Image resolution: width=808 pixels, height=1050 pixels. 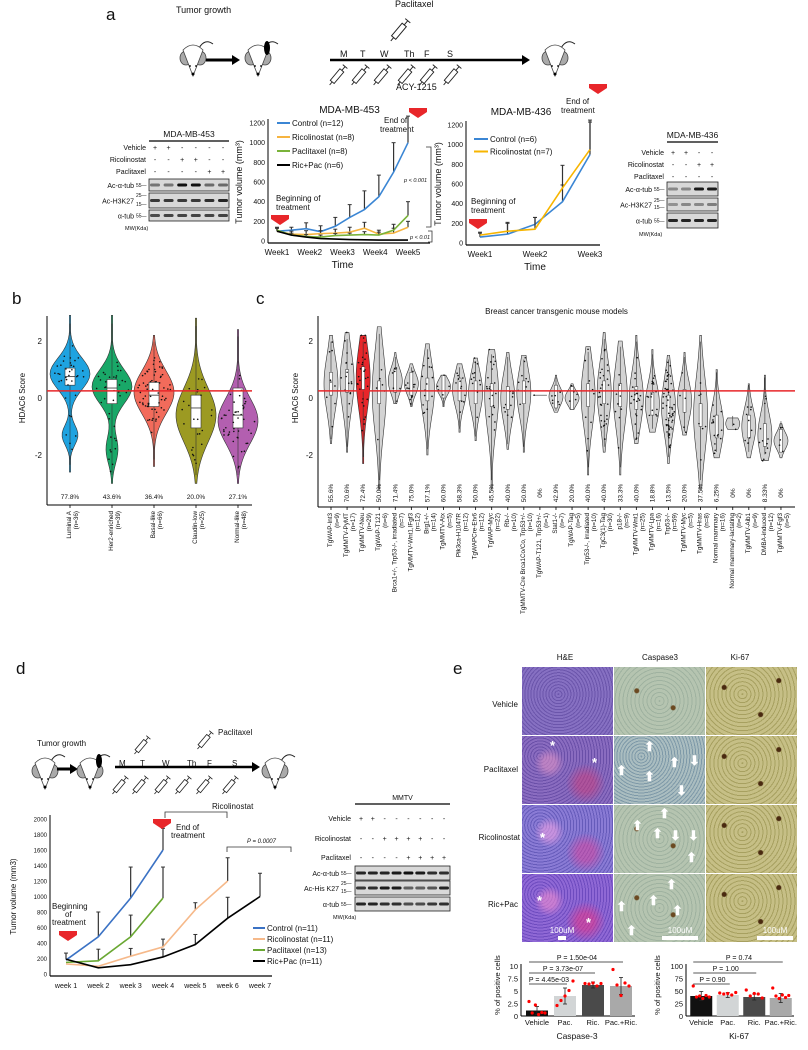 I want to click on syringe-needle, so click(x=399, y=83).